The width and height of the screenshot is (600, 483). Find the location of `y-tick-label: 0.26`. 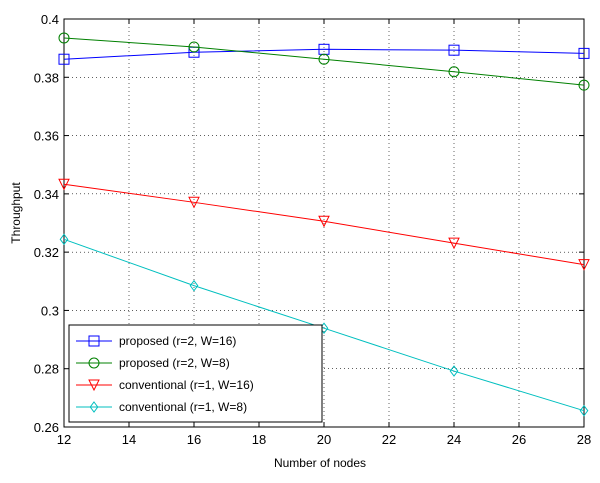

y-tick-label: 0.26 is located at coordinates (46, 427).